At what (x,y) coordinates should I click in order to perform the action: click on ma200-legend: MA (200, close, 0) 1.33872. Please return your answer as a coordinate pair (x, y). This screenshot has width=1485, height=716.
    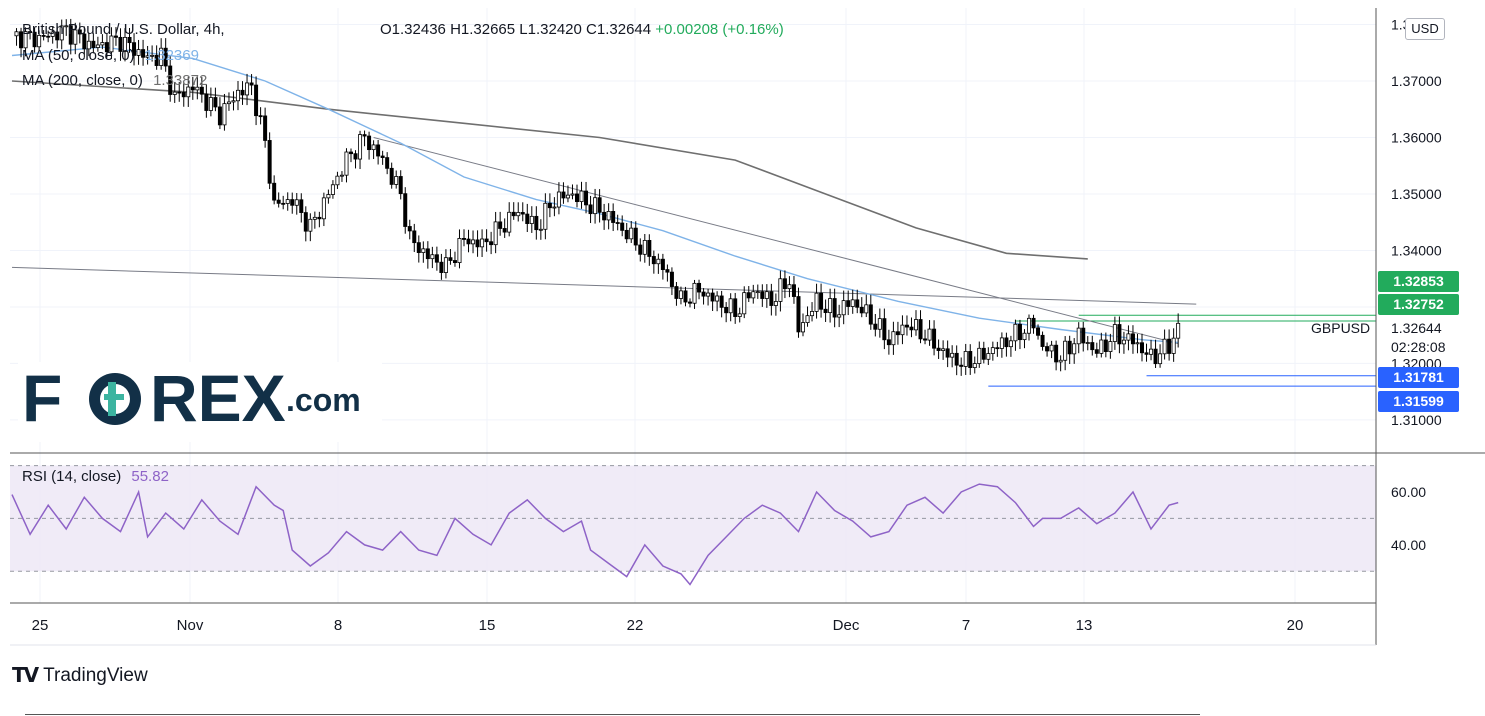
    Looking at the image, I should click on (114, 80).